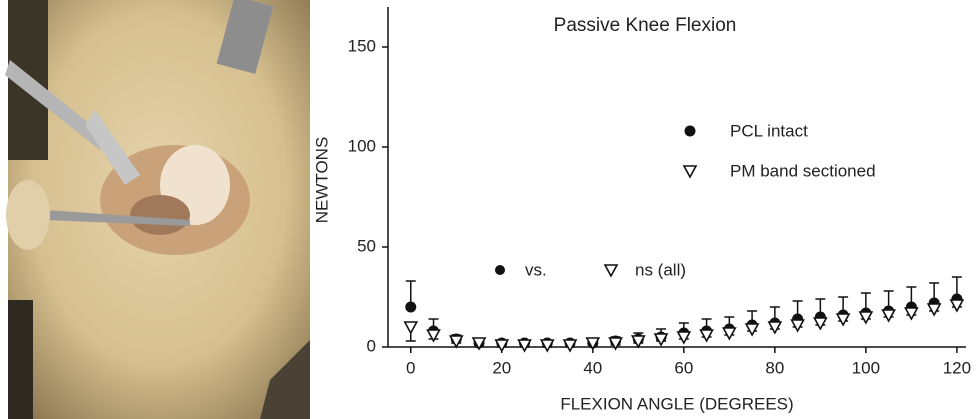  Describe the element at coordinates (660, 269) in the screenshot. I see `annotation: ns (all)` at that location.